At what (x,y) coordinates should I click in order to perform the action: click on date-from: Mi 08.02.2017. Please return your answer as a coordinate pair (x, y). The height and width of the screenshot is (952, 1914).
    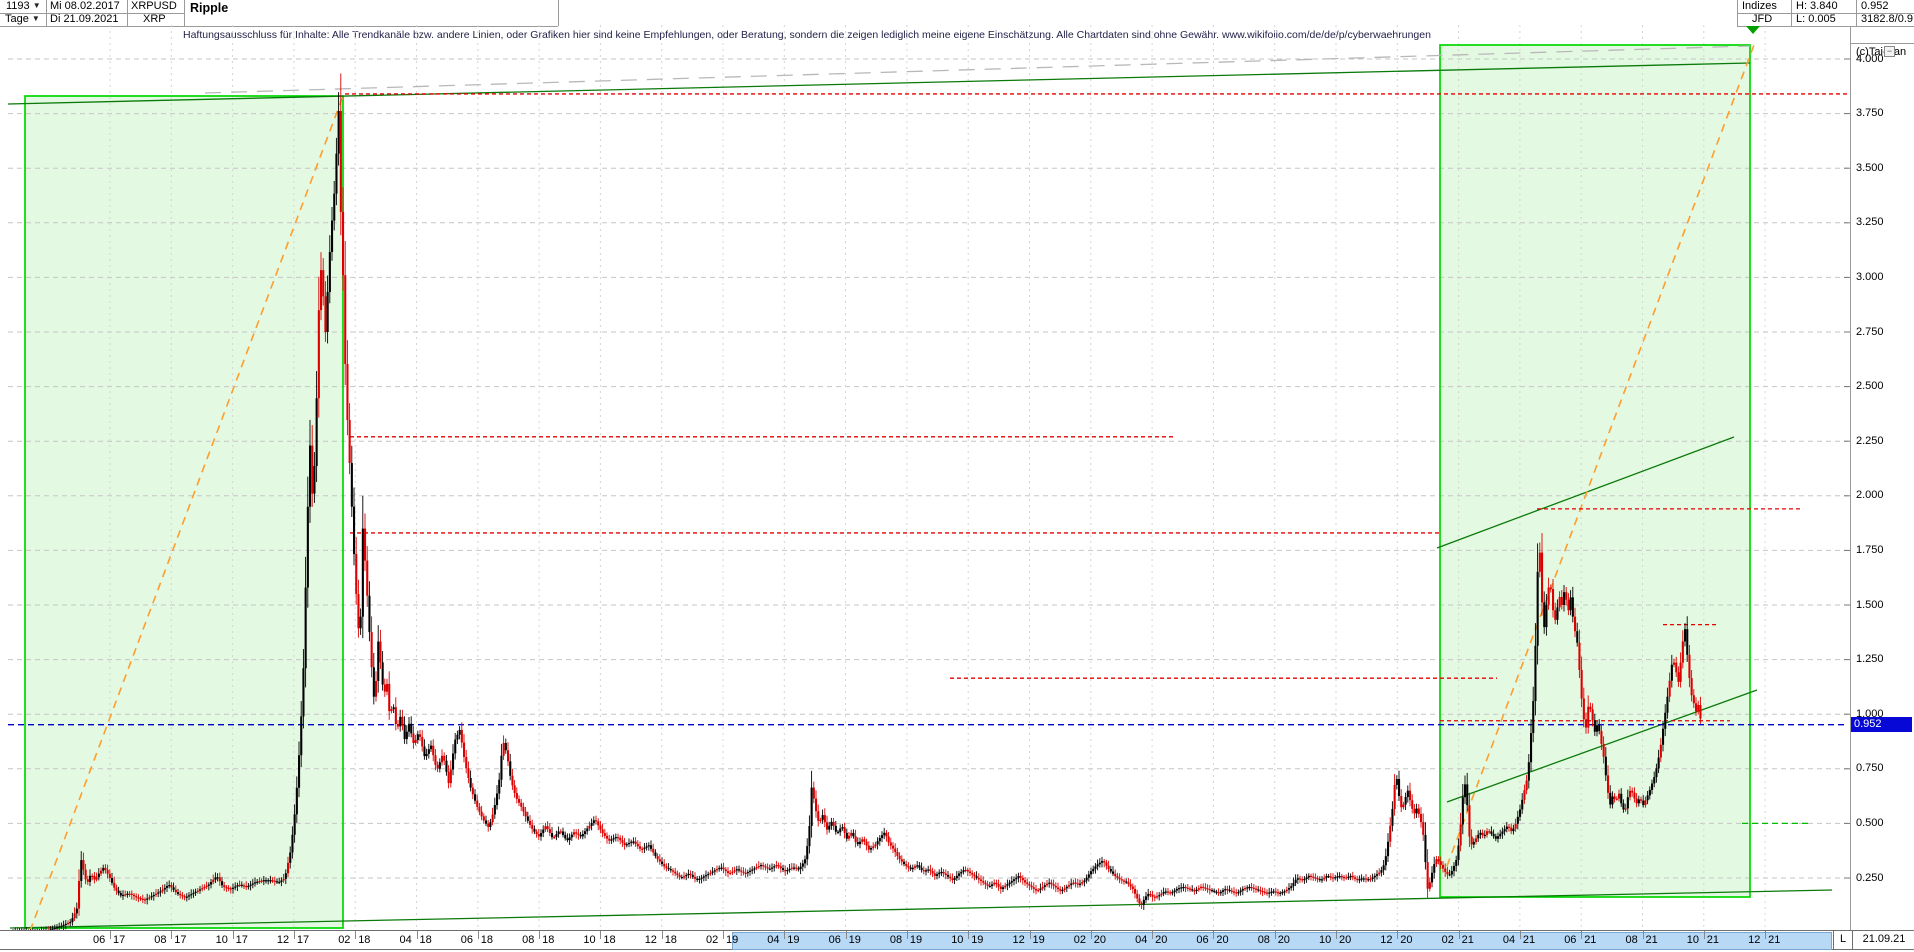
    Looking at the image, I should click on (85, 6).